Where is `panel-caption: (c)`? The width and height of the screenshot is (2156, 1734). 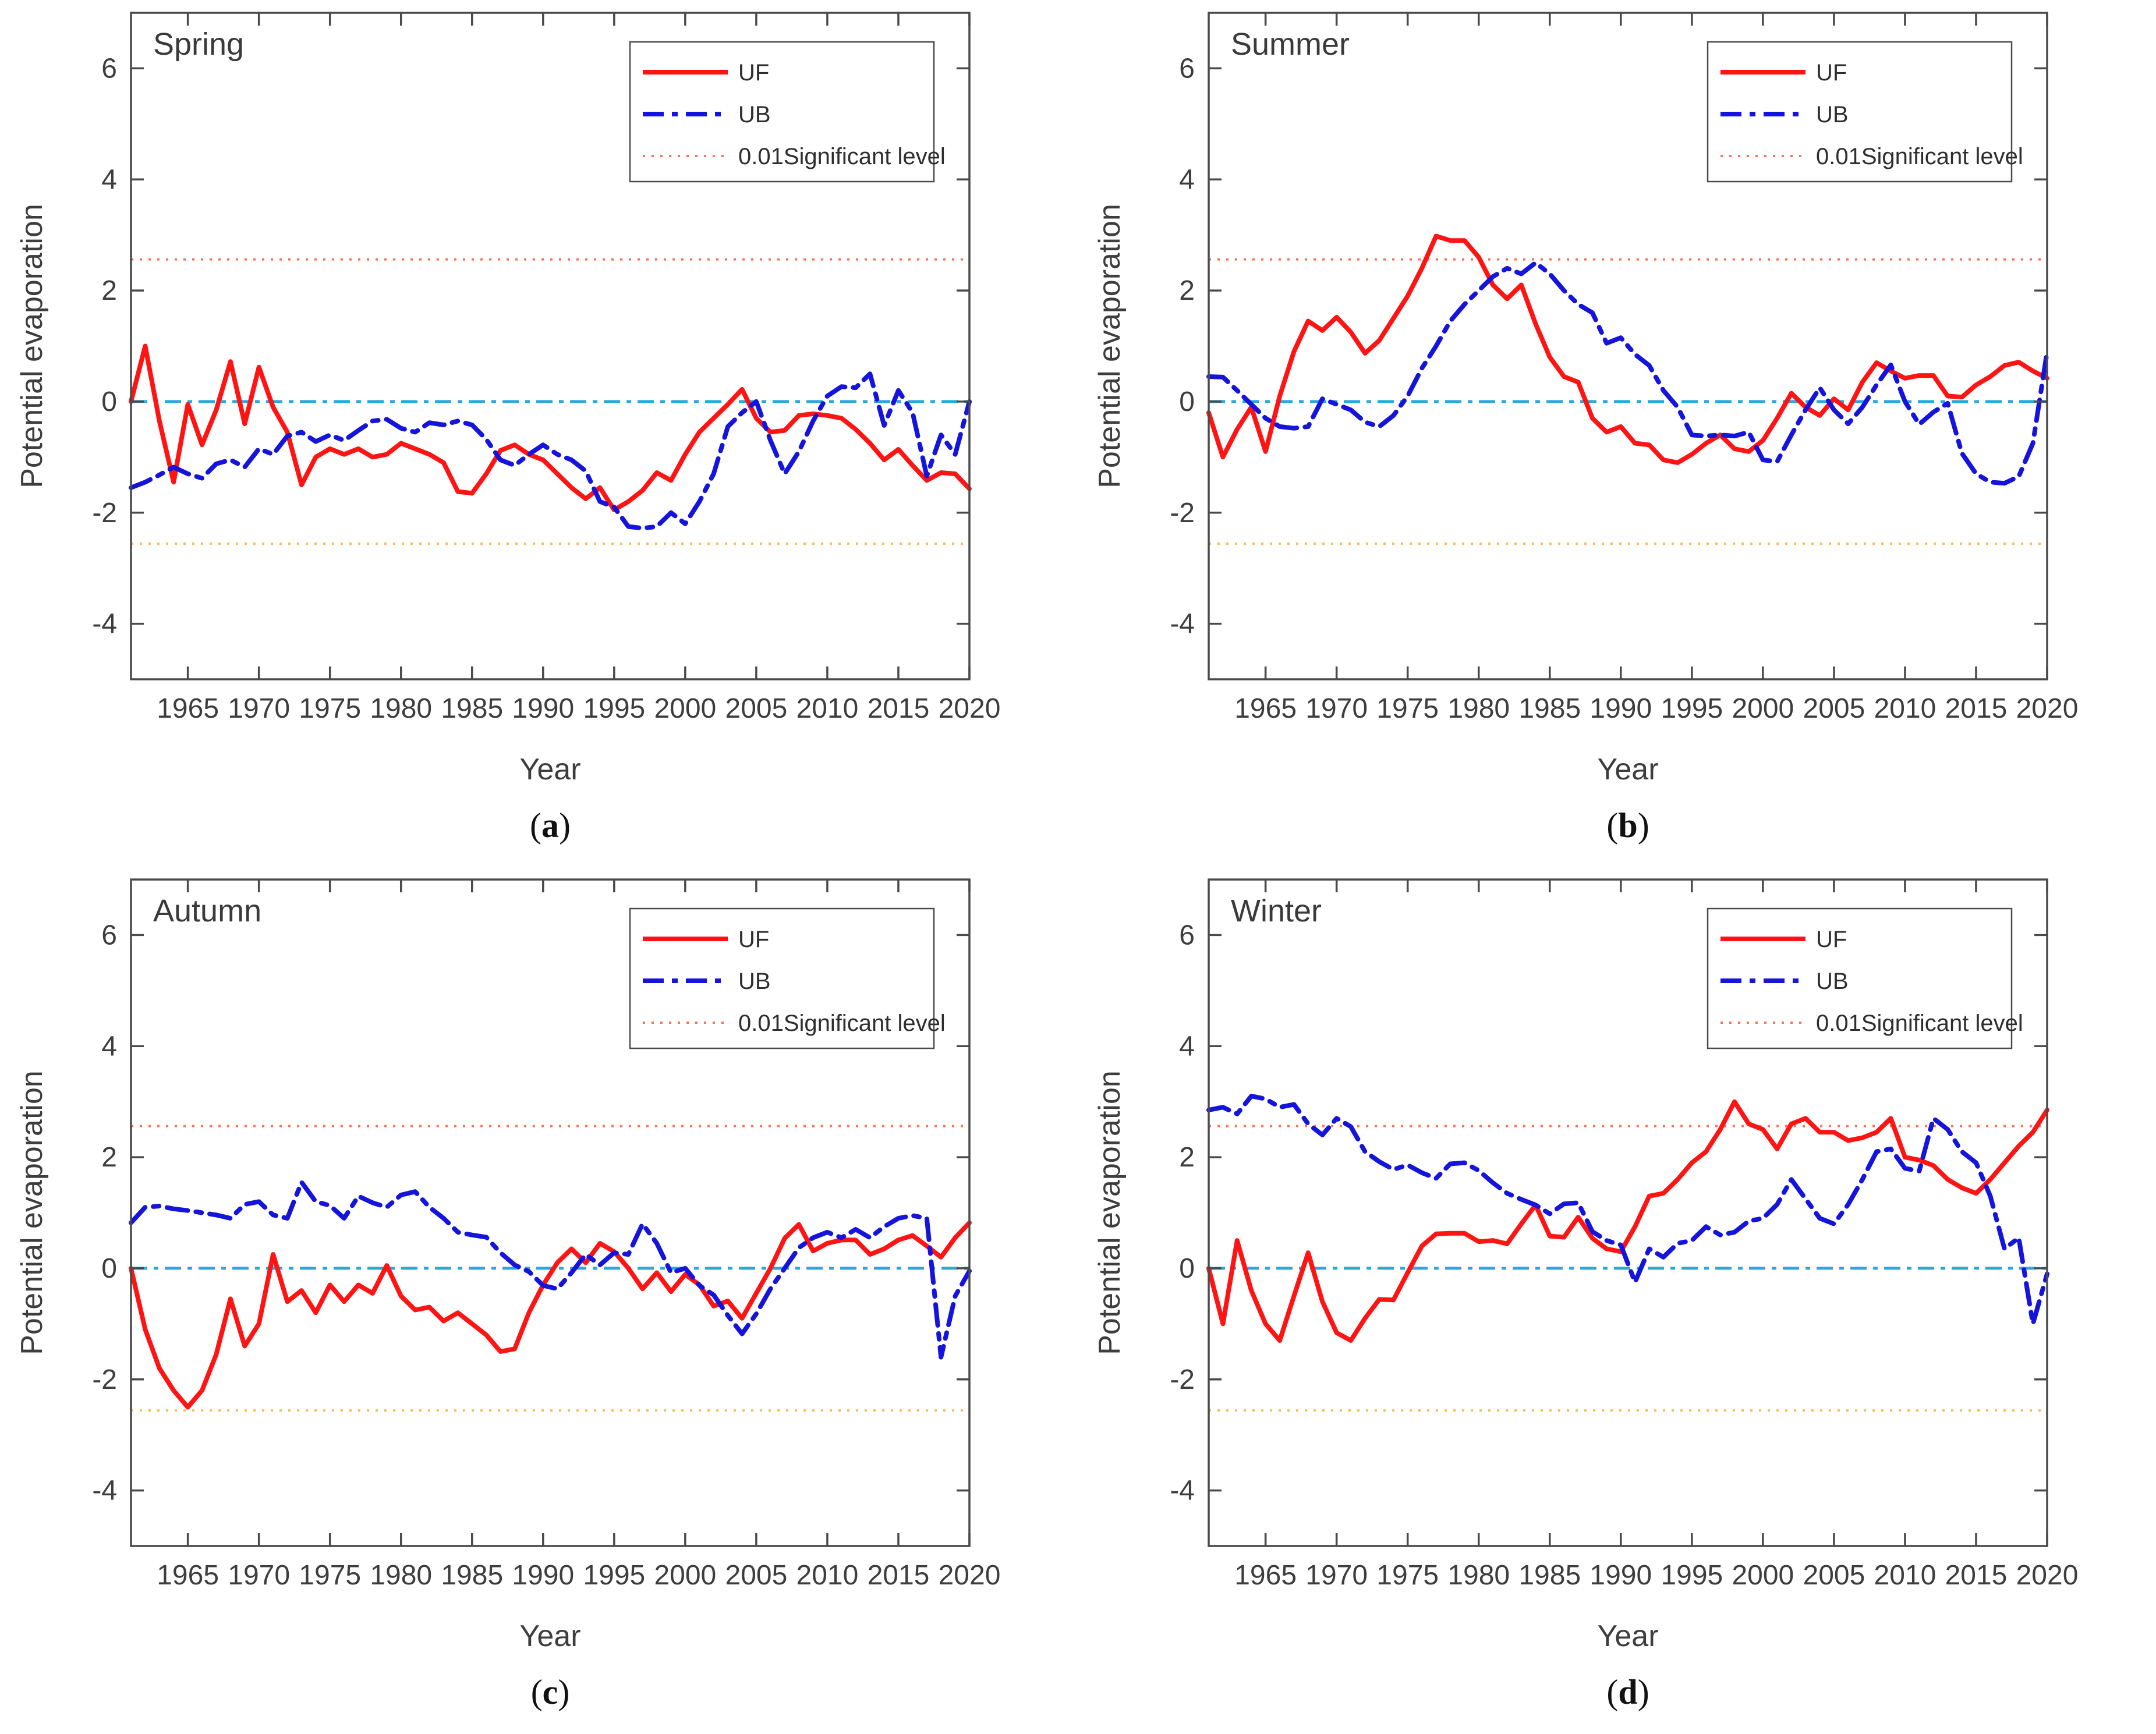
panel-caption: (c) is located at coordinates (550, 1692).